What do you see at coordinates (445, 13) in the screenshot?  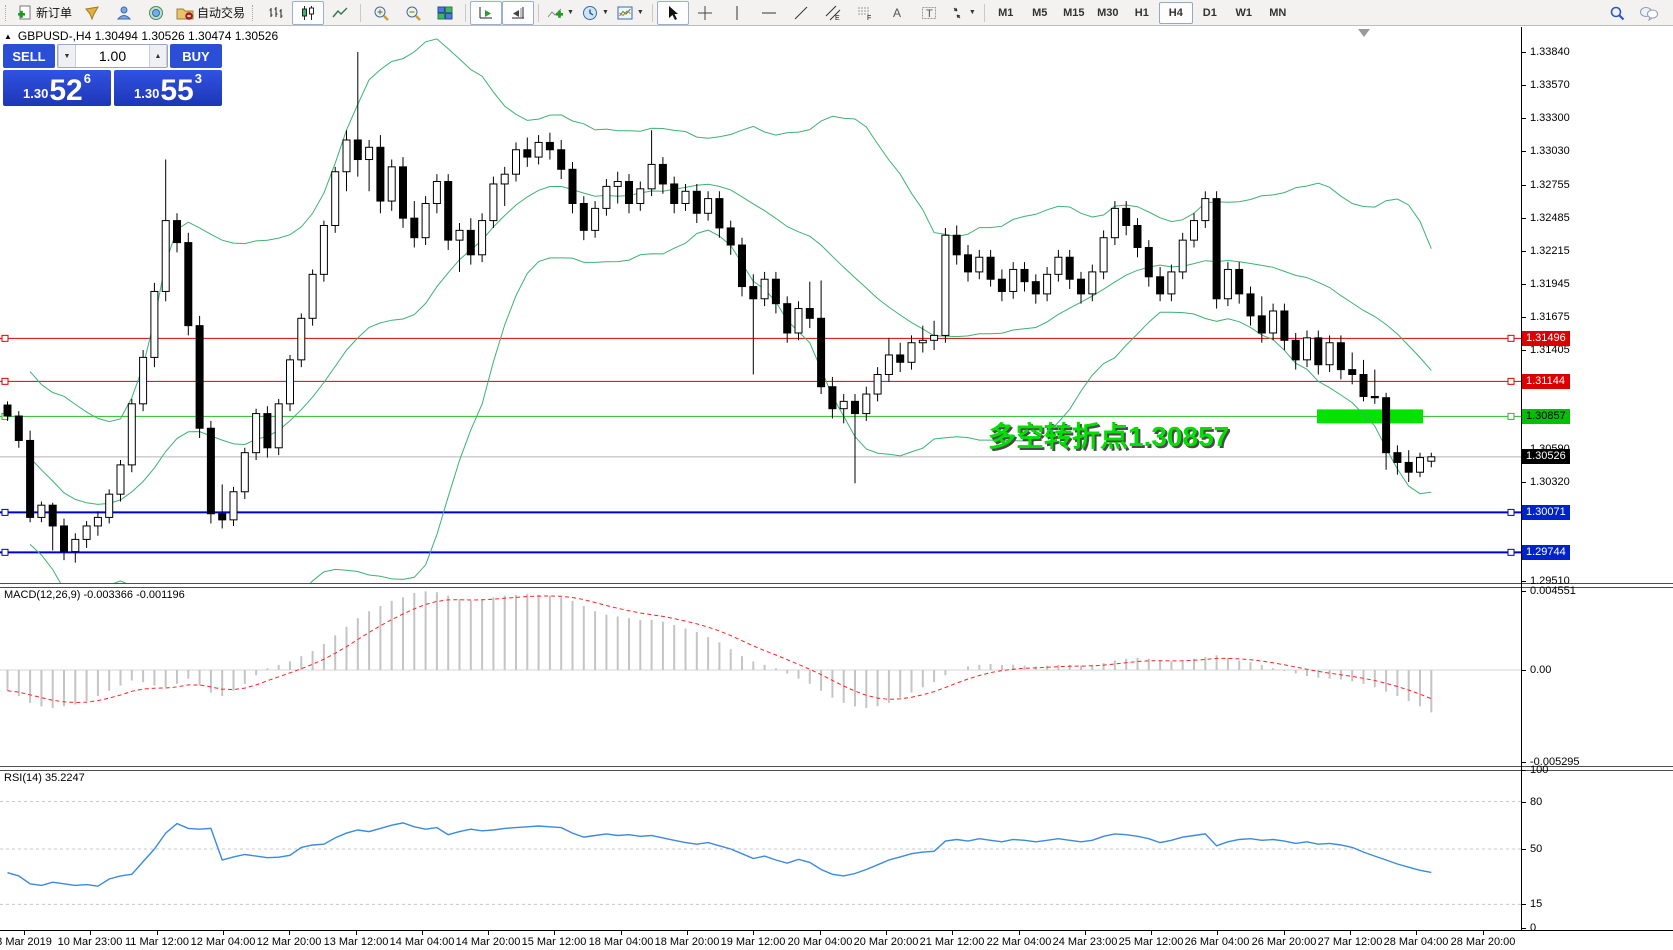 I see `tile-windows-button` at bounding box center [445, 13].